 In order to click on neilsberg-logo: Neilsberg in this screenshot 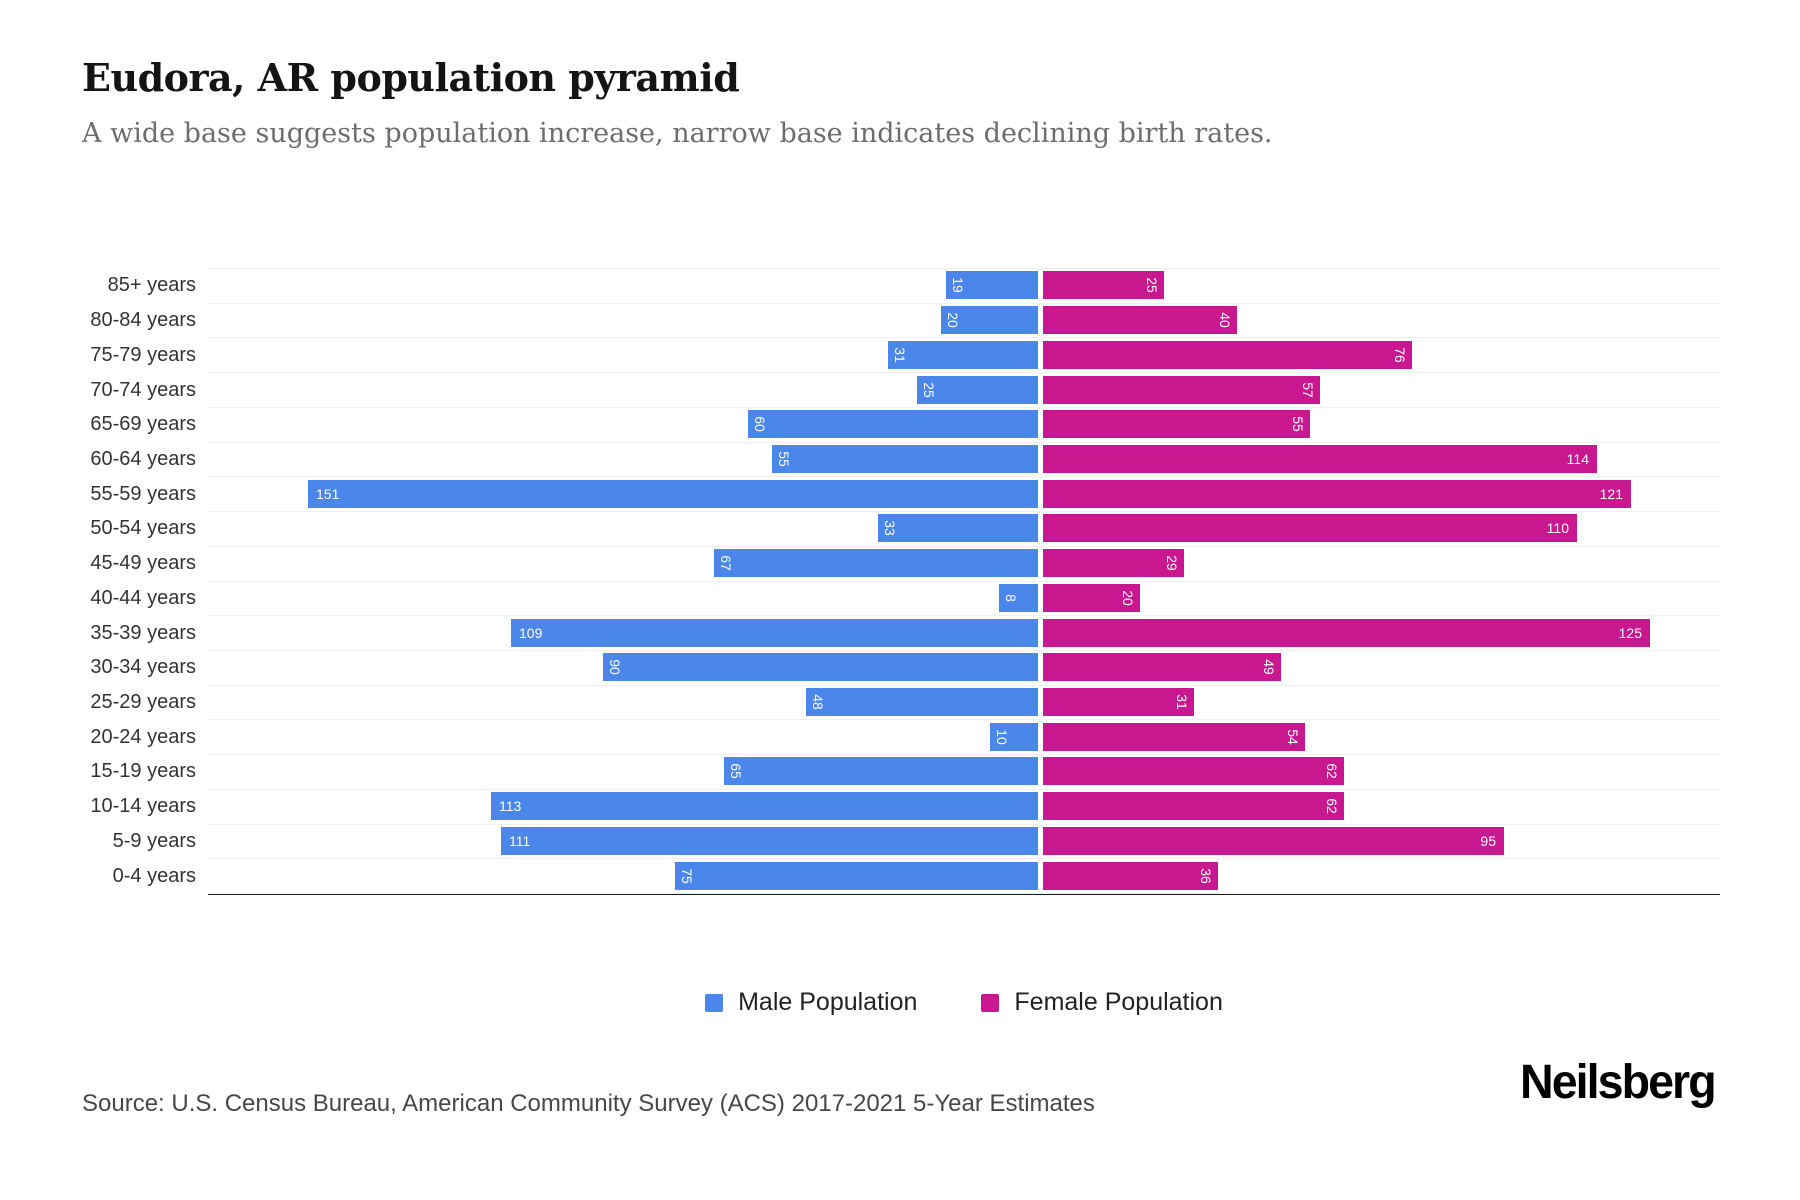, I will do `click(1618, 1082)`.